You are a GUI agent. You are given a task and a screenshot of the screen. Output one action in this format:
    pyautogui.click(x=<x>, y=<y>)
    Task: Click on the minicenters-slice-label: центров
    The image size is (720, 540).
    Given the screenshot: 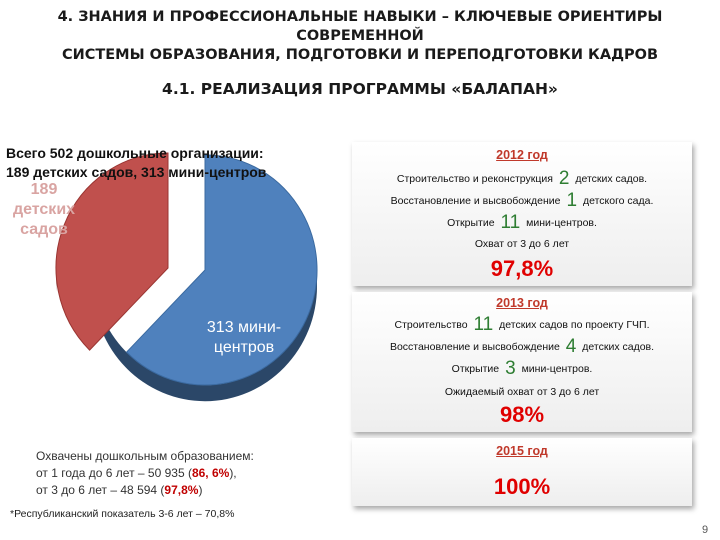 What is the action you would take?
    pyautogui.click(x=244, y=347)
    